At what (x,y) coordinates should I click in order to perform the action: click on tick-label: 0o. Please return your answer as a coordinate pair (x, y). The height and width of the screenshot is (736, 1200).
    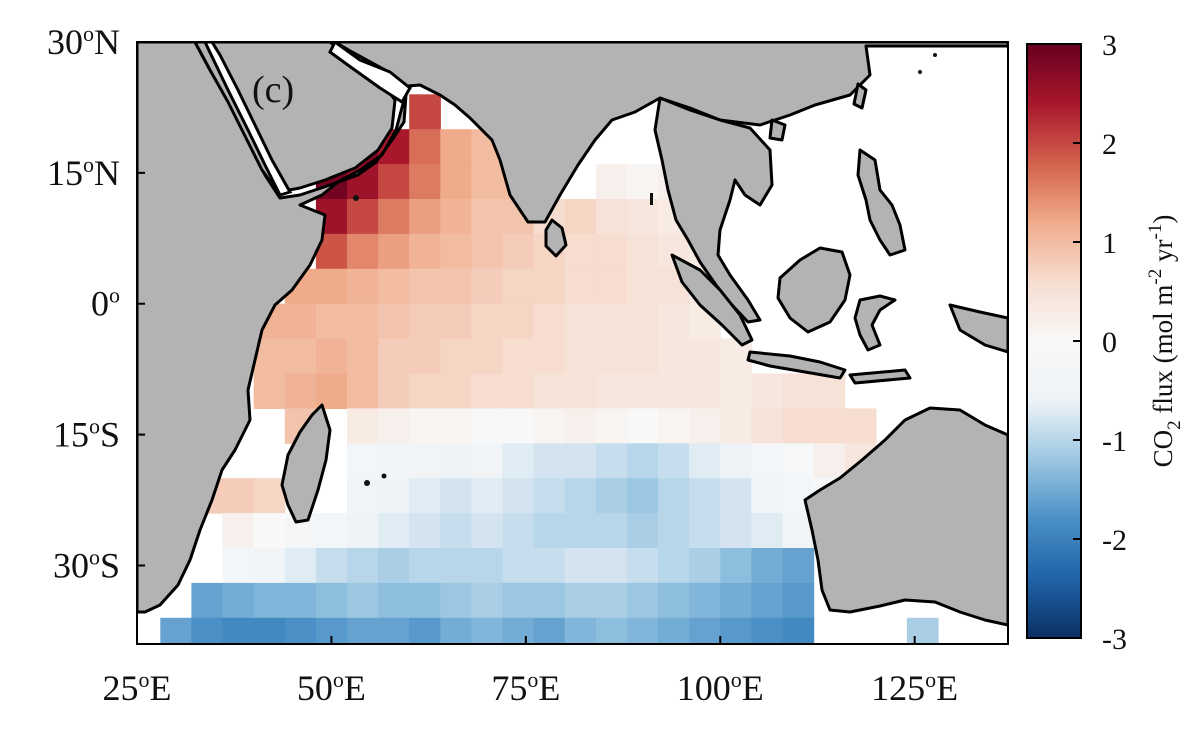
    Looking at the image, I should click on (105, 303).